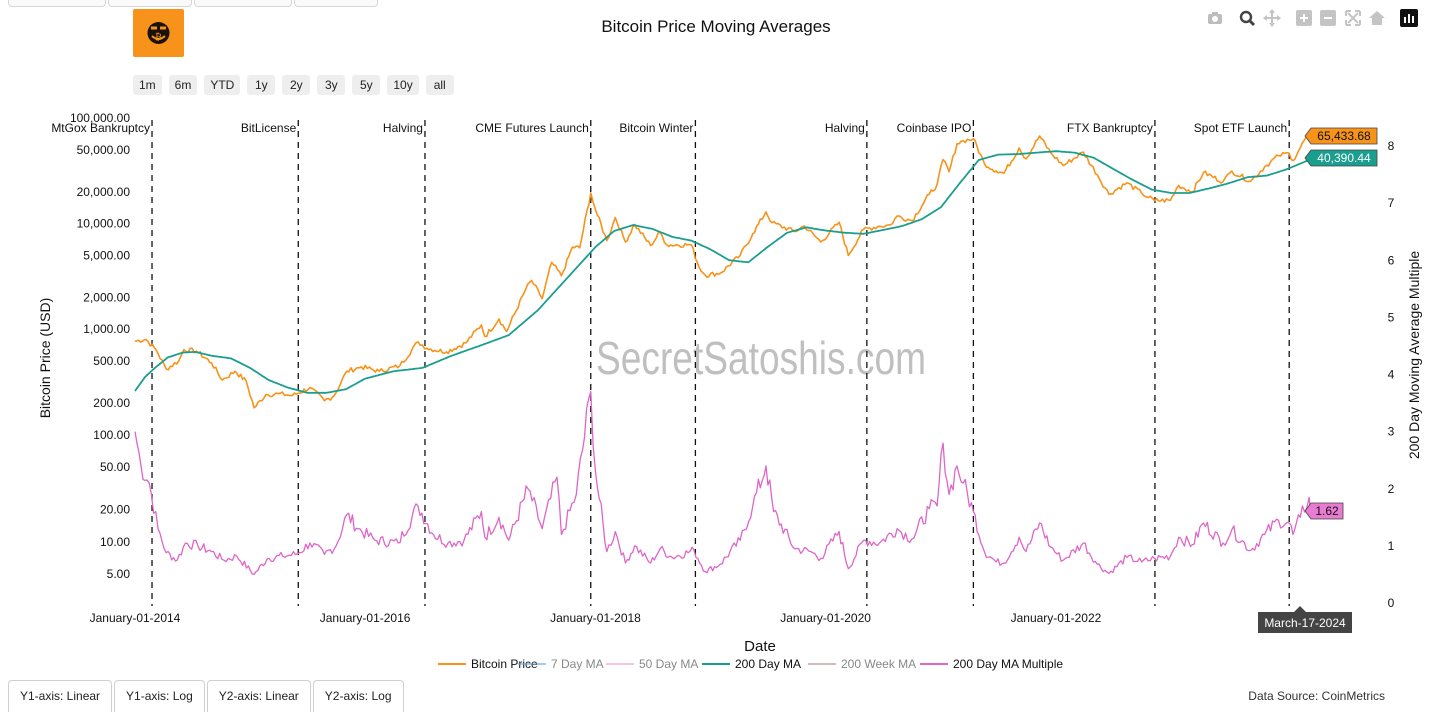 Image resolution: width=1456 pixels, height=712 pixels. I want to click on y2-tick-label: 0, so click(1391, 603).